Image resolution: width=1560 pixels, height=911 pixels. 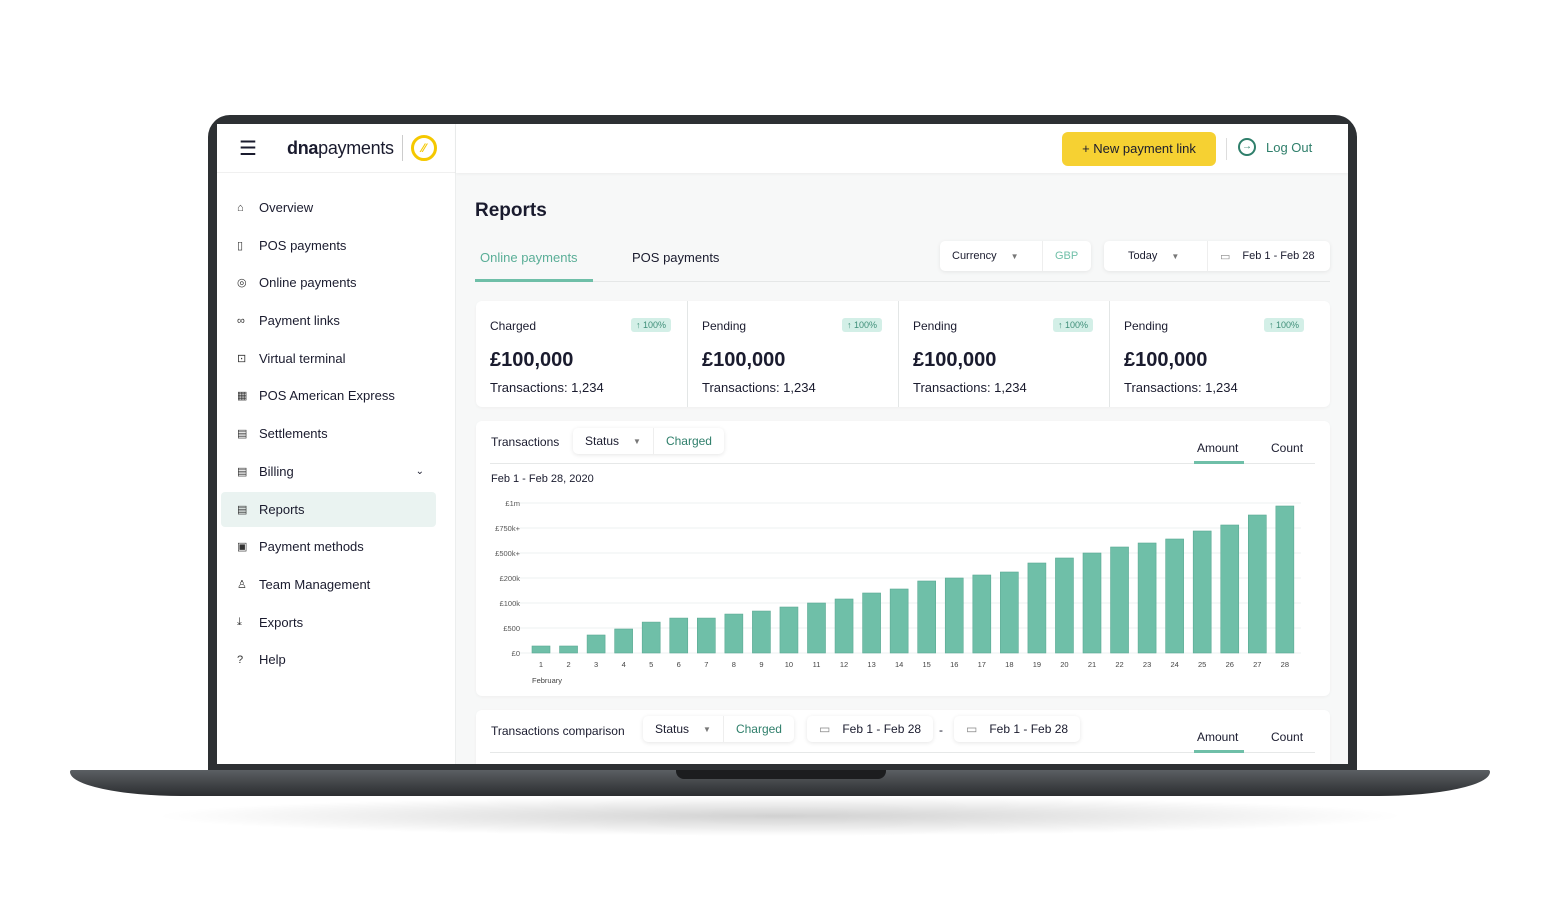 What do you see at coordinates (513, 326) in the screenshot?
I see `stat-label: Charged` at bounding box center [513, 326].